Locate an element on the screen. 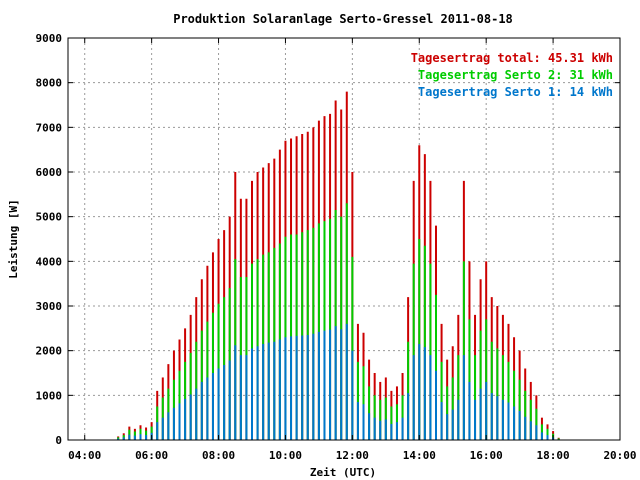 The image size is (640, 480). y-tick-label: 8000 is located at coordinates (49, 83).